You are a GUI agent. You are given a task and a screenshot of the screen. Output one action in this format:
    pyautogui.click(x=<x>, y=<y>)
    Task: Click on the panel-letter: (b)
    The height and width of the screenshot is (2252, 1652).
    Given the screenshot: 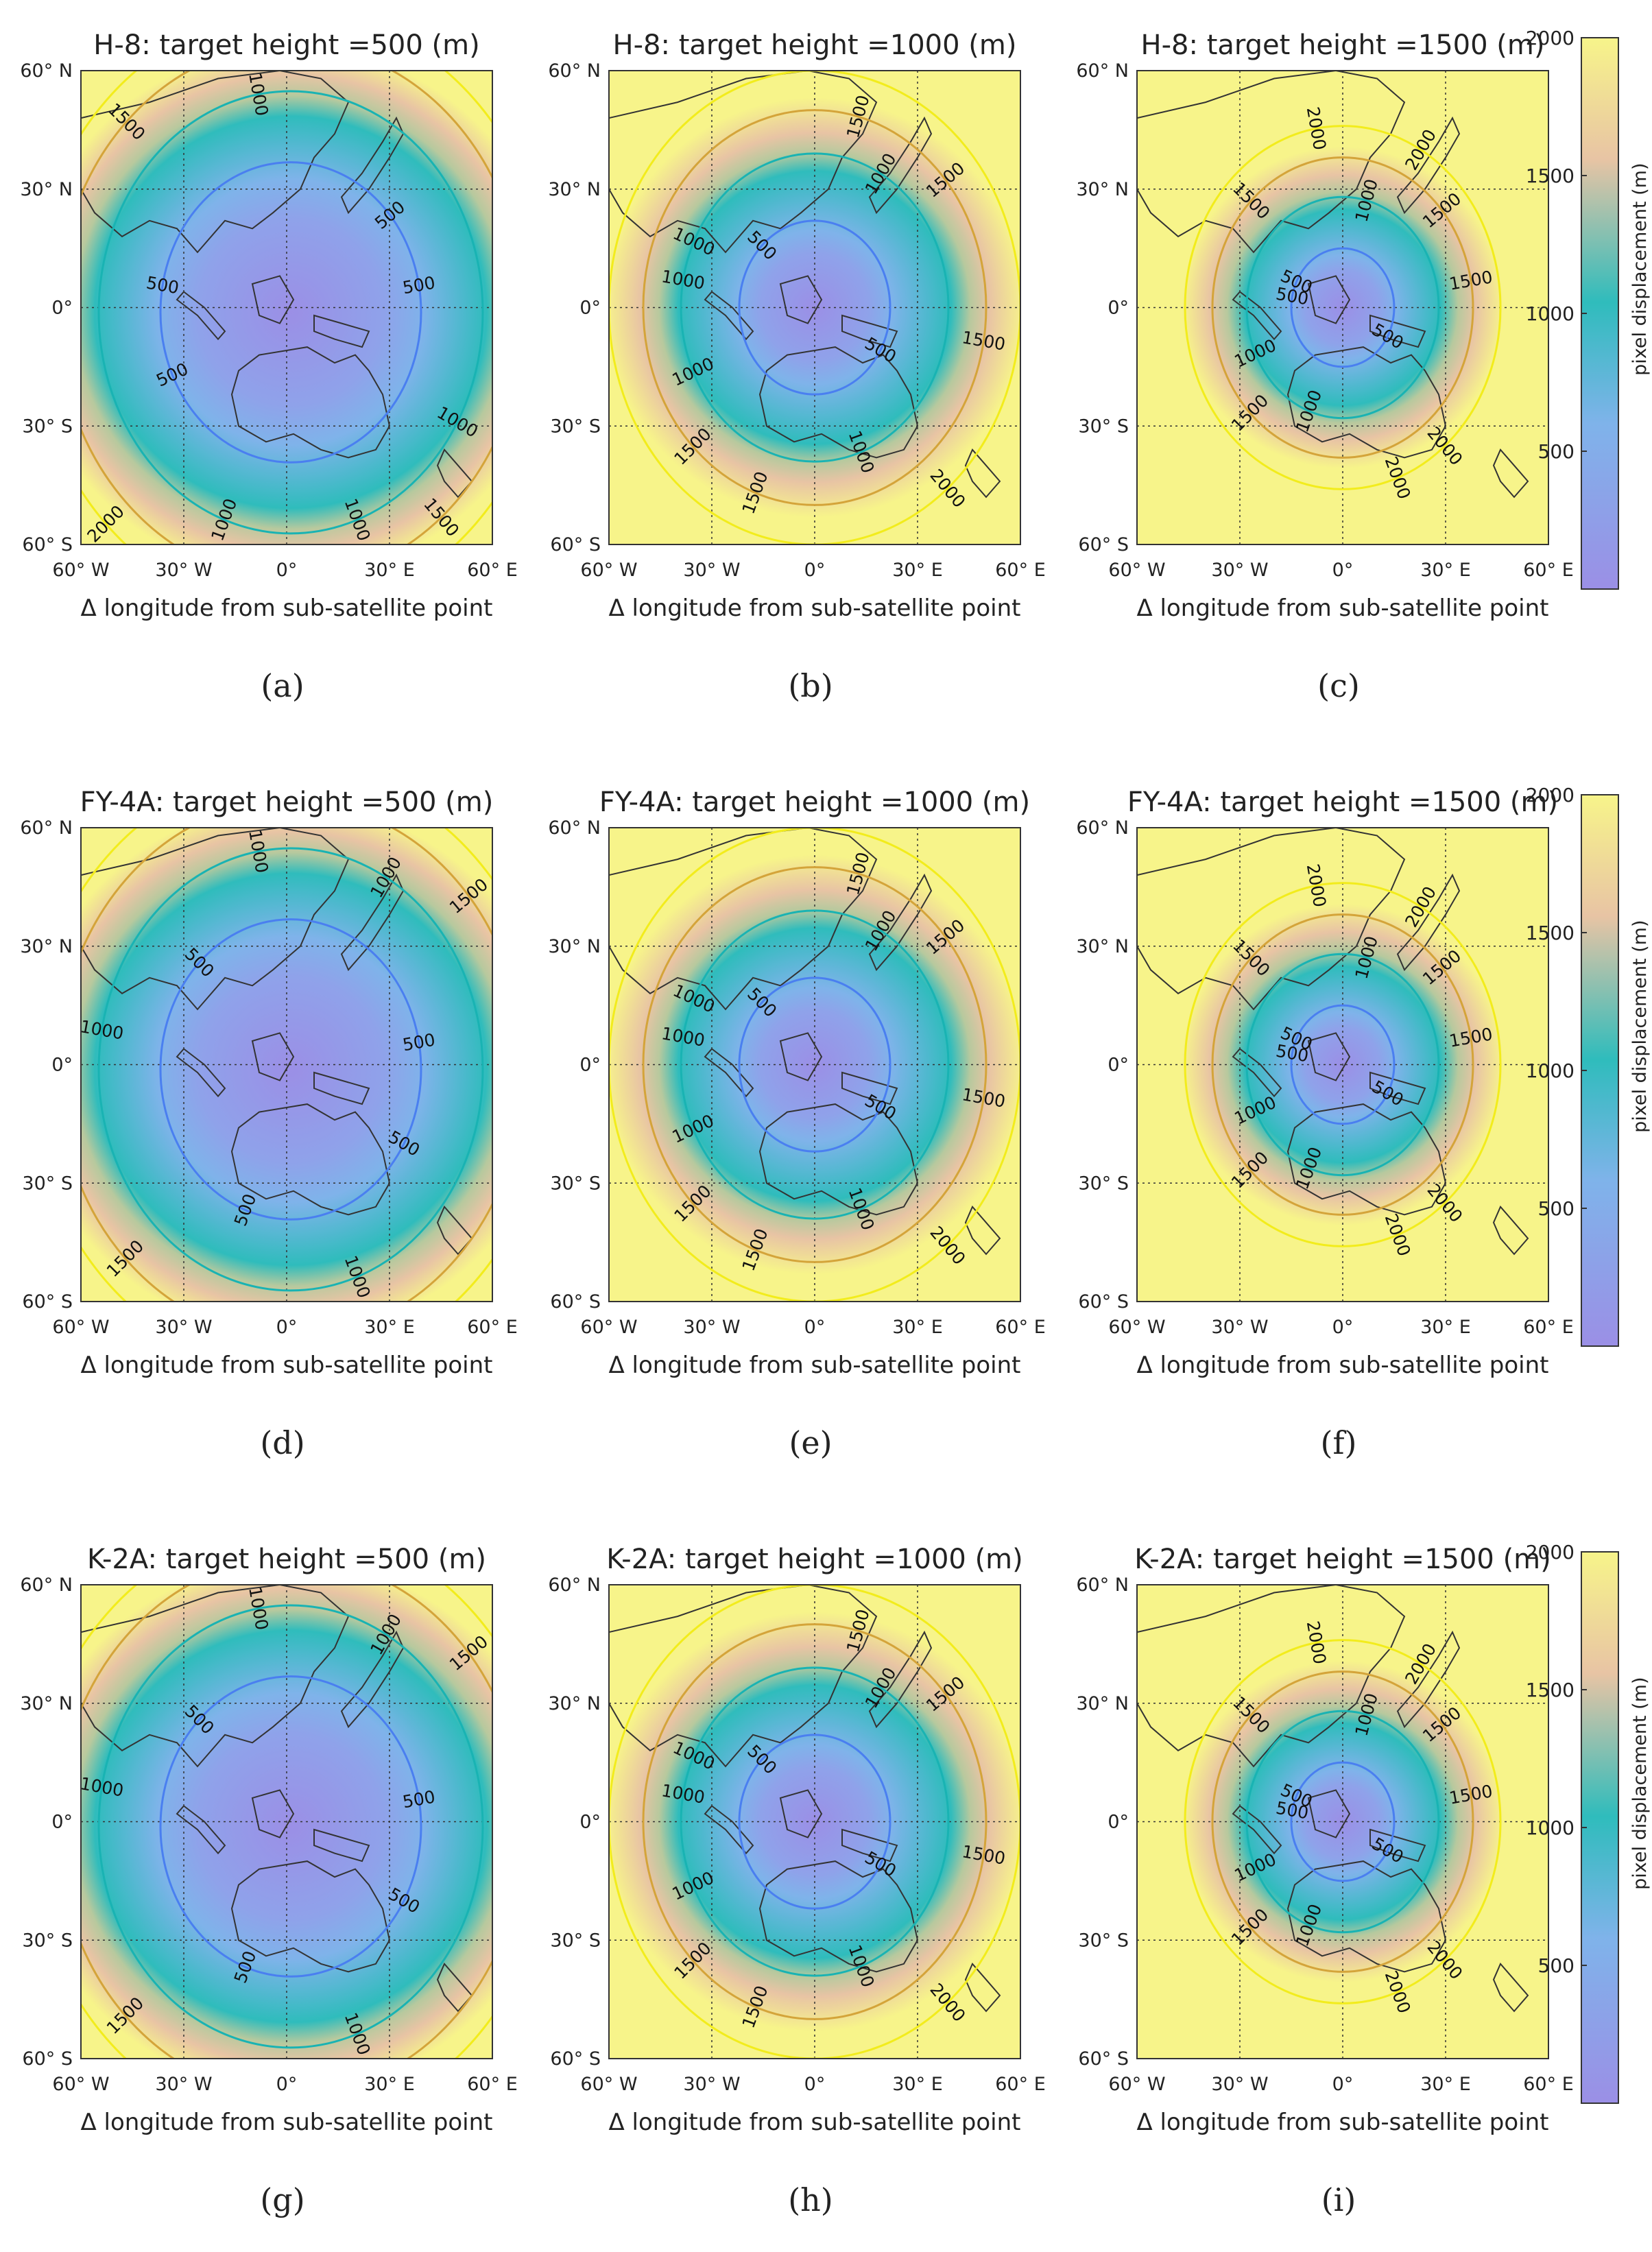 What is the action you would take?
    pyautogui.click(x=810, y=685)
    